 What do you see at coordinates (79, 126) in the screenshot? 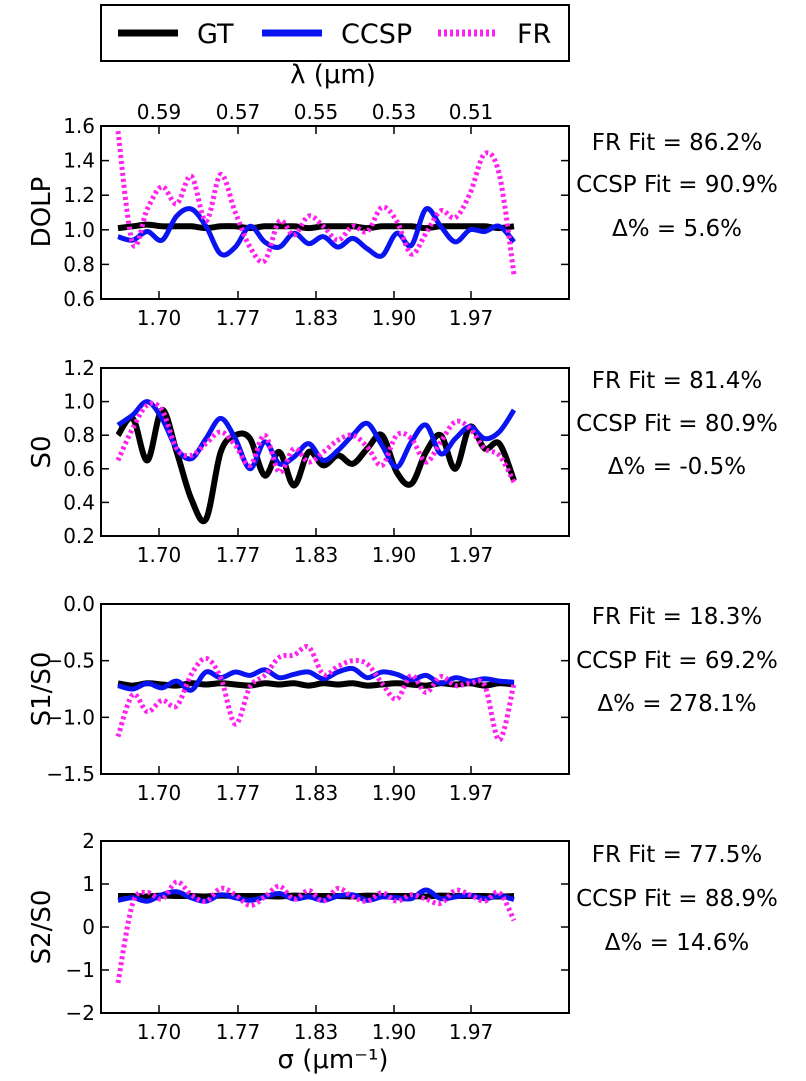
I see `y-tick-label: 1.6` at bounding box center [79, 126].